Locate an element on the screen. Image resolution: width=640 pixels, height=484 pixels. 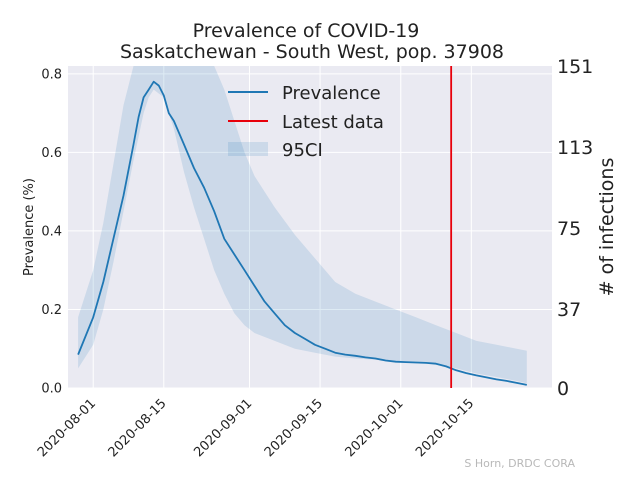
y2-axis-label: # of infections is located at coordinates (607, 227).